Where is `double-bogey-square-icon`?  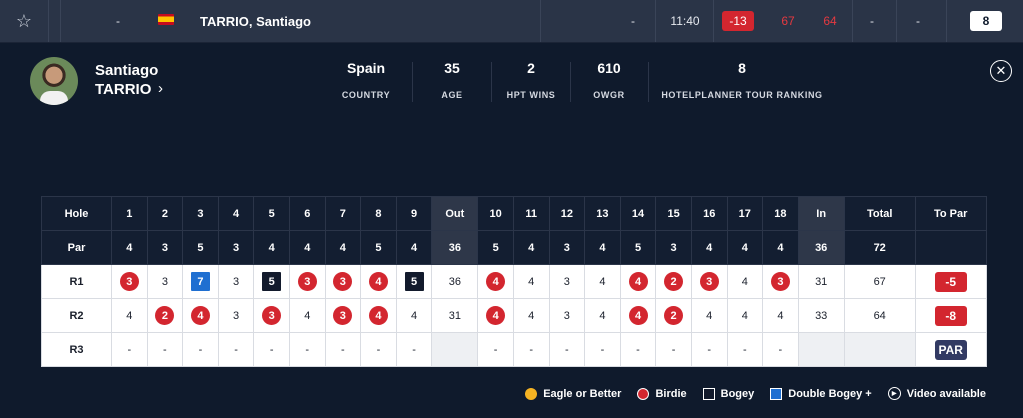
double-bogey-square-icon is located at coordinates (776, 393).